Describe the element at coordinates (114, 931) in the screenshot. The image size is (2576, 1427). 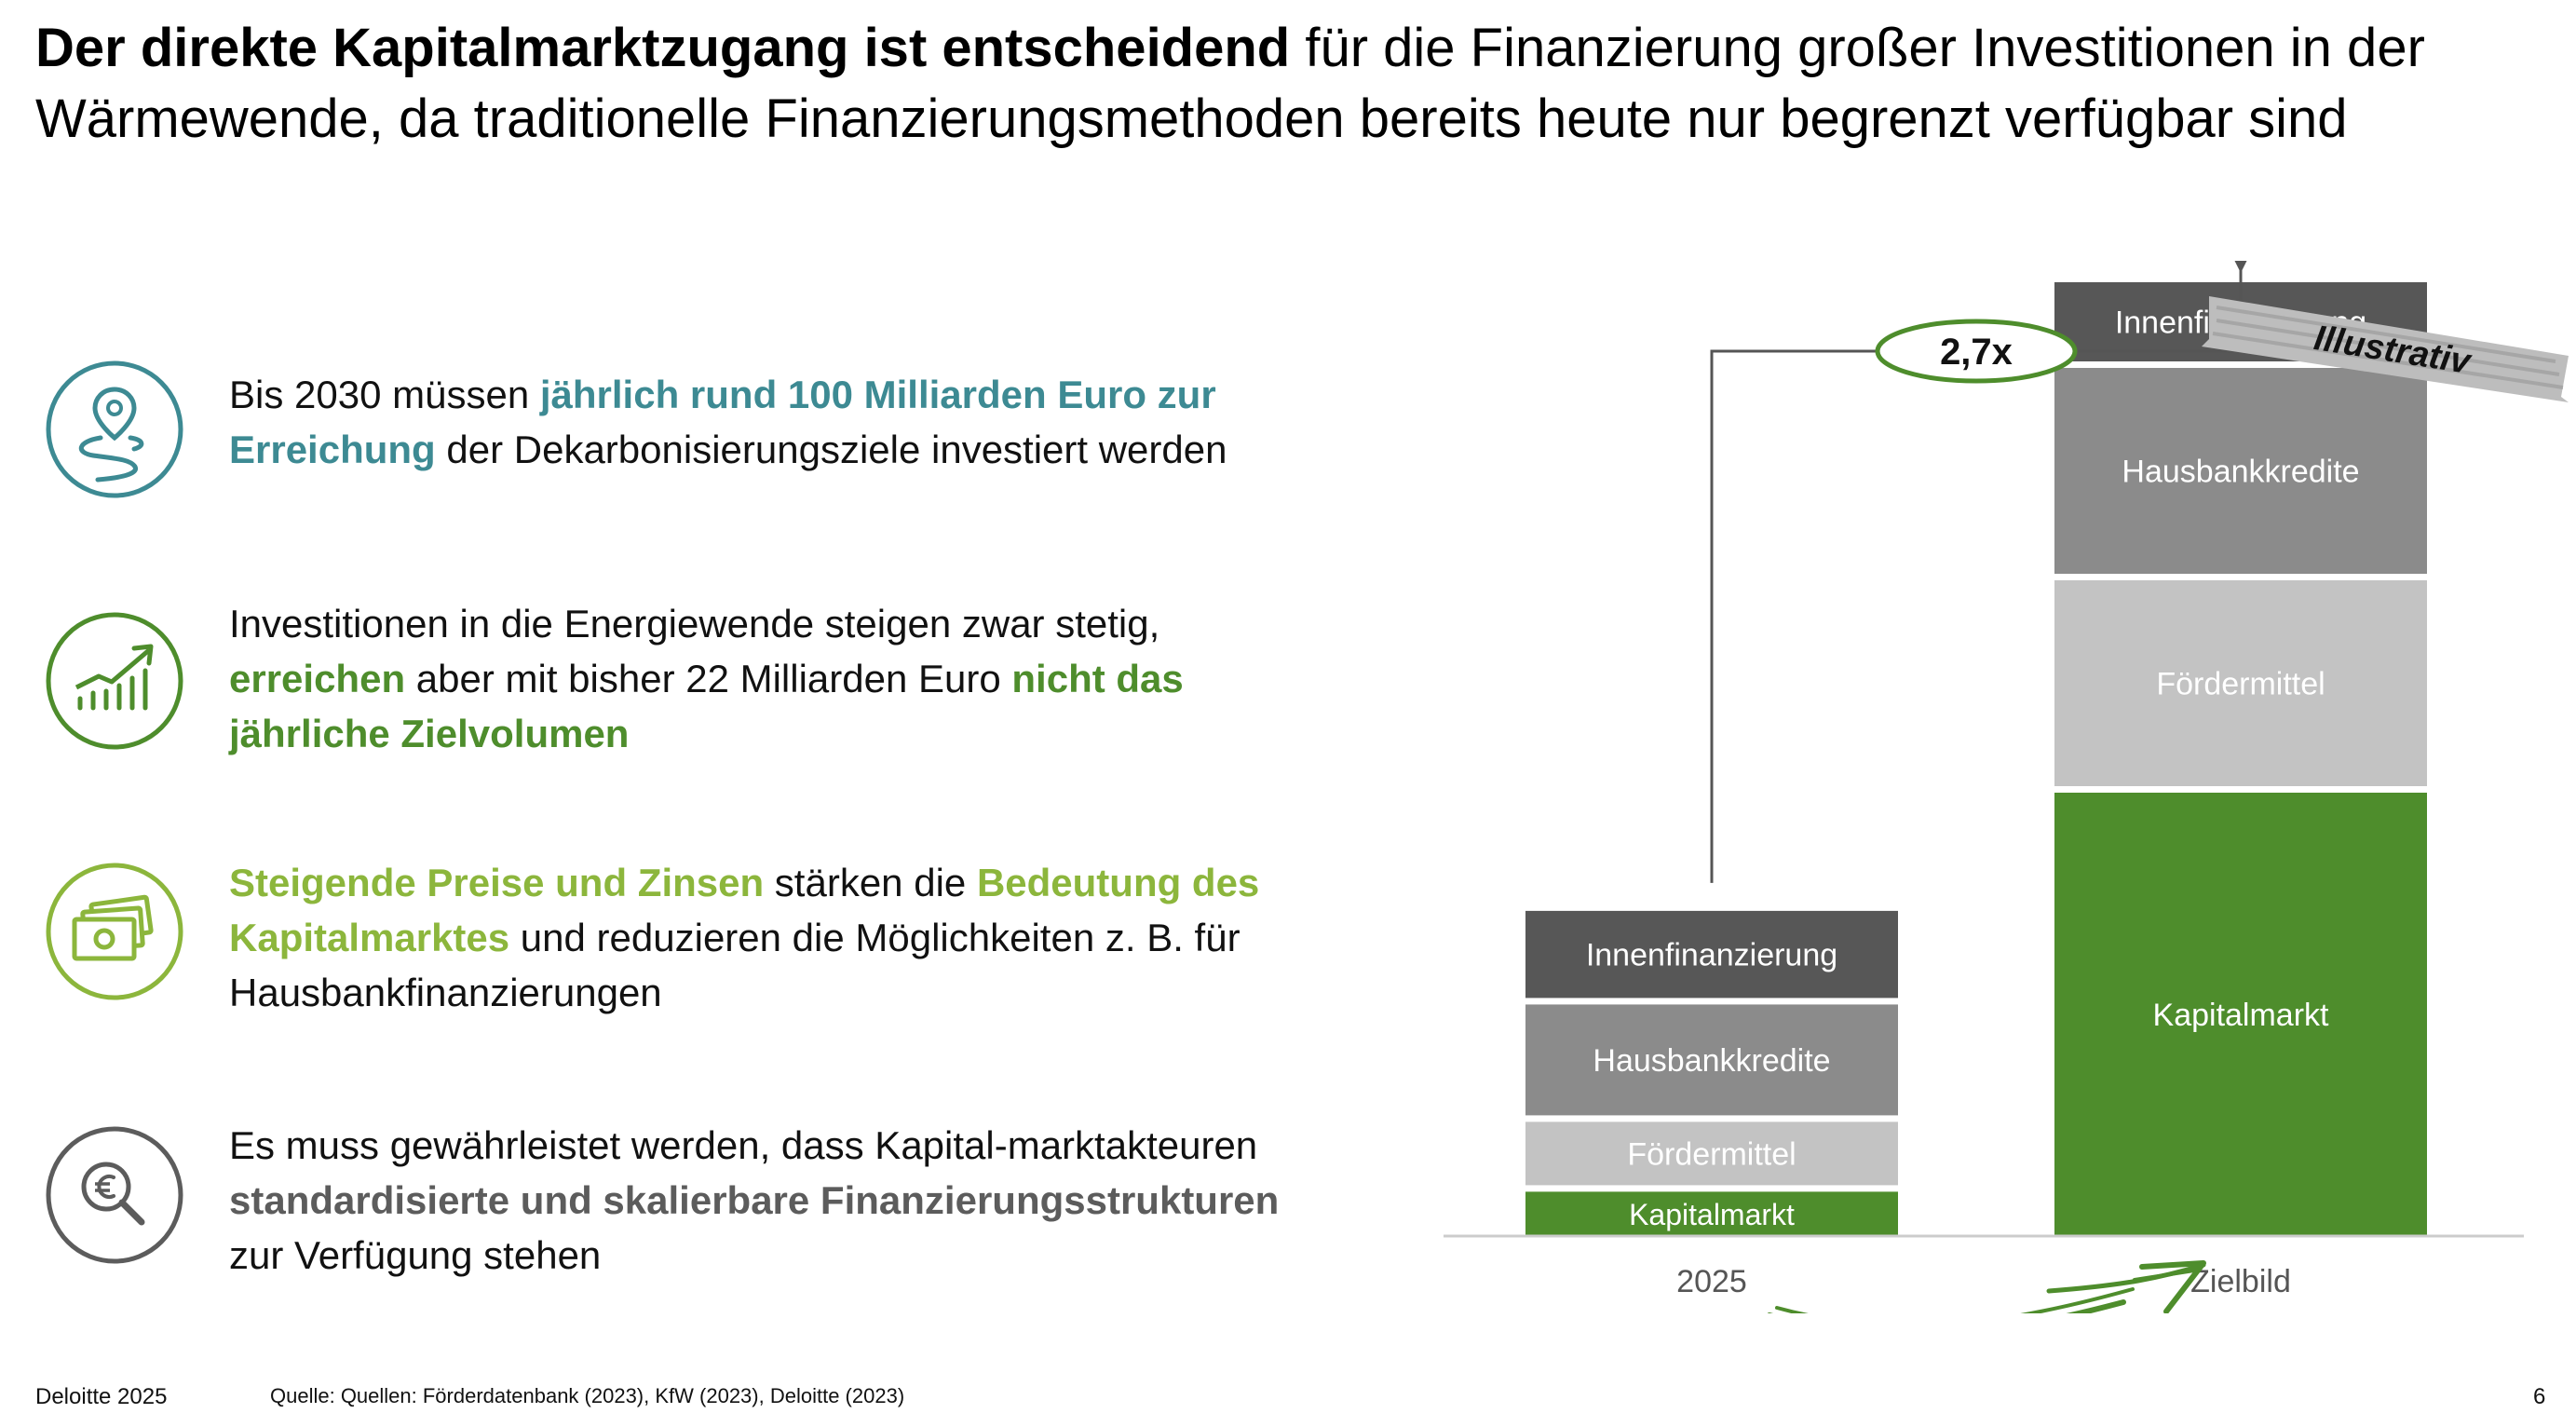
I see `money-bills-icon` at that location.